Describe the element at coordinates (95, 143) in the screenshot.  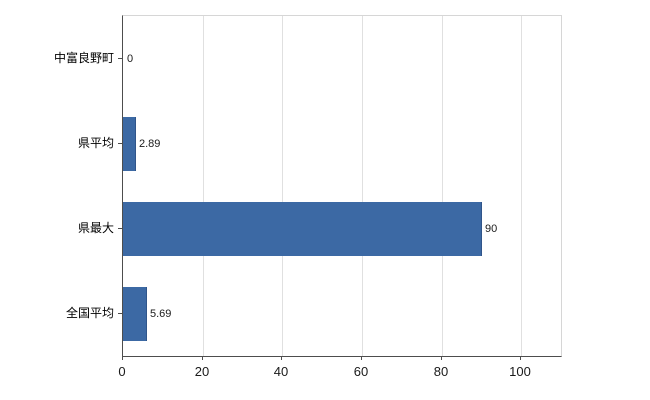
I see `category-label: 県平均` at that location.